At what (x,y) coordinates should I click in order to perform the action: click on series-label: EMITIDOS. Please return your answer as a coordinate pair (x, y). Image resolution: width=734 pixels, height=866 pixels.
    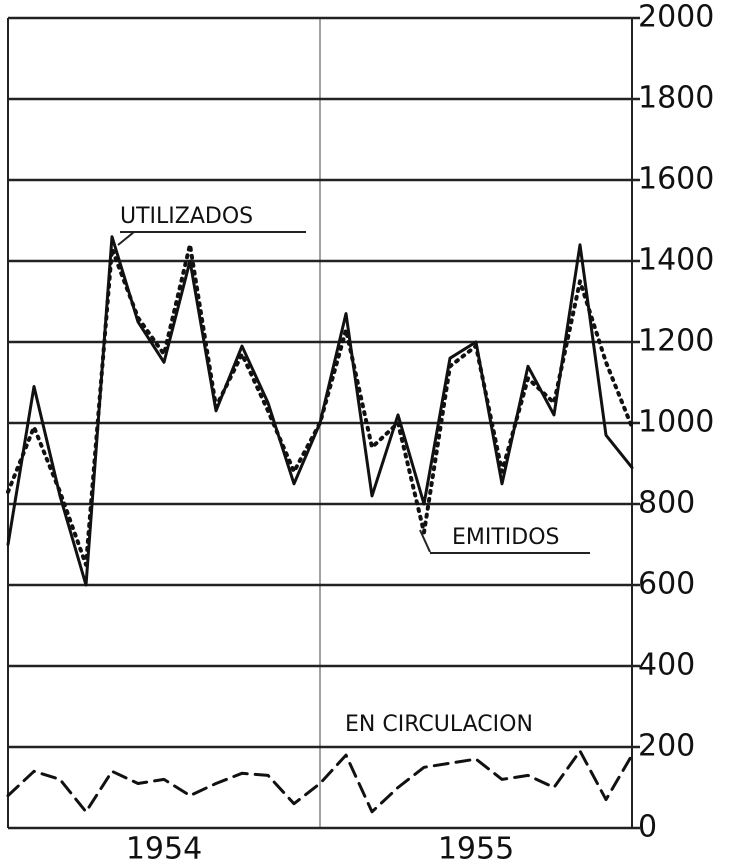
    Looking at the image, I should click on (506, 537).